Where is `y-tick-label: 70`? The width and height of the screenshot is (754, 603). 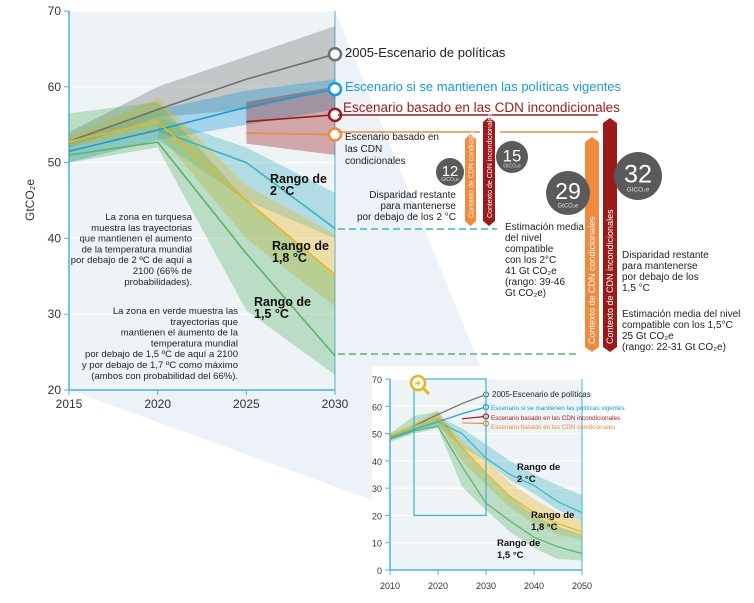 y-tick-label: 70 is located at coordinates (377, 380).